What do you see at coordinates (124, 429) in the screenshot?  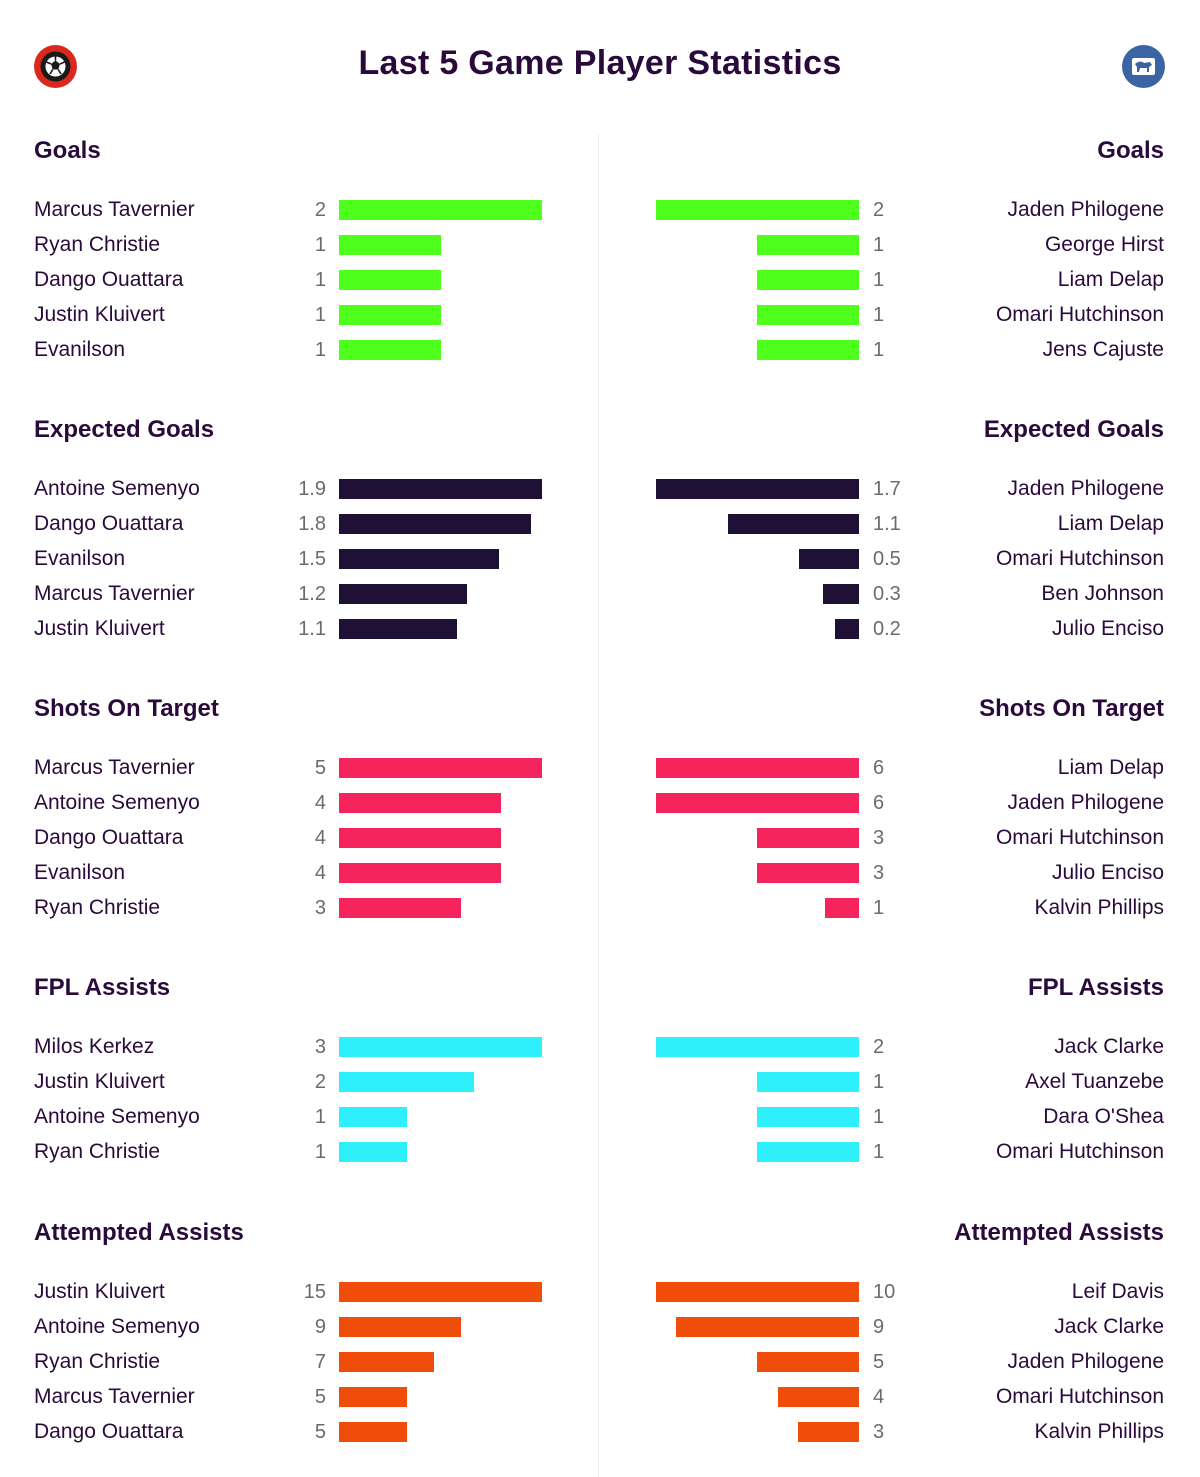 I see `left-expected-goals-title: Expected Goals` at bounding box center [124, 429].